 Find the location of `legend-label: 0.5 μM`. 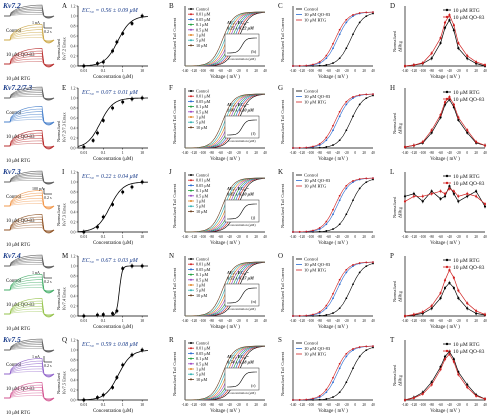

legend-label: 0.5 μM is located at coordinates (202, 29).